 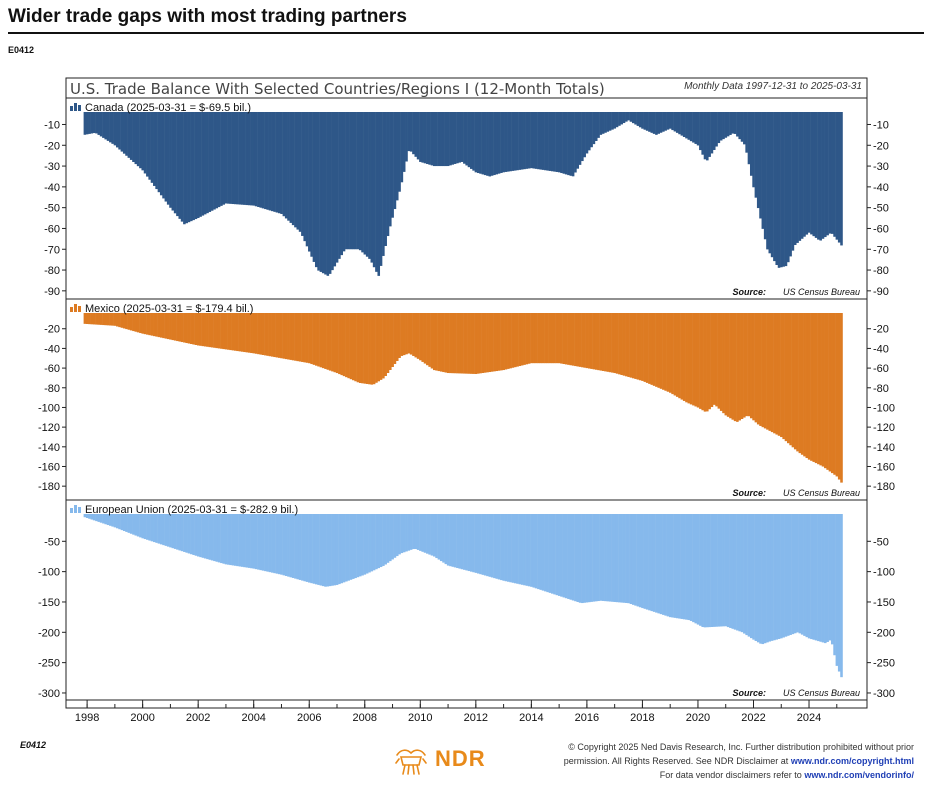 What do you see at coordinates (49, 573) in the screenshot?
I see `y-tick-label-left: -100` at bounding box center [49, 573].